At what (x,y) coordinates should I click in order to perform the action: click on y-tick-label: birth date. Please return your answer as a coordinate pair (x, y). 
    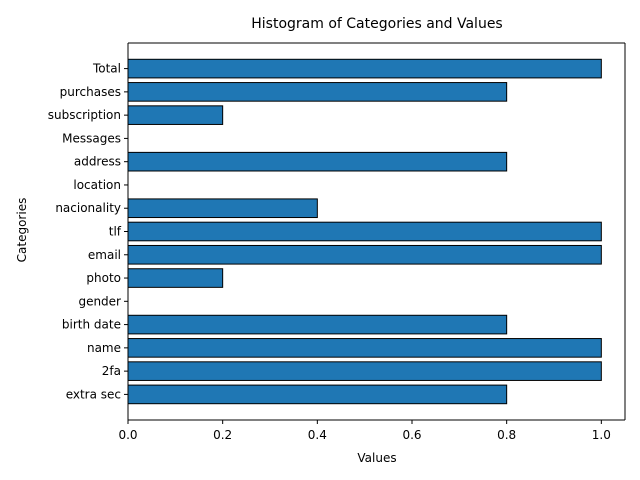
    Looking at the image, I should click on (91, 325).